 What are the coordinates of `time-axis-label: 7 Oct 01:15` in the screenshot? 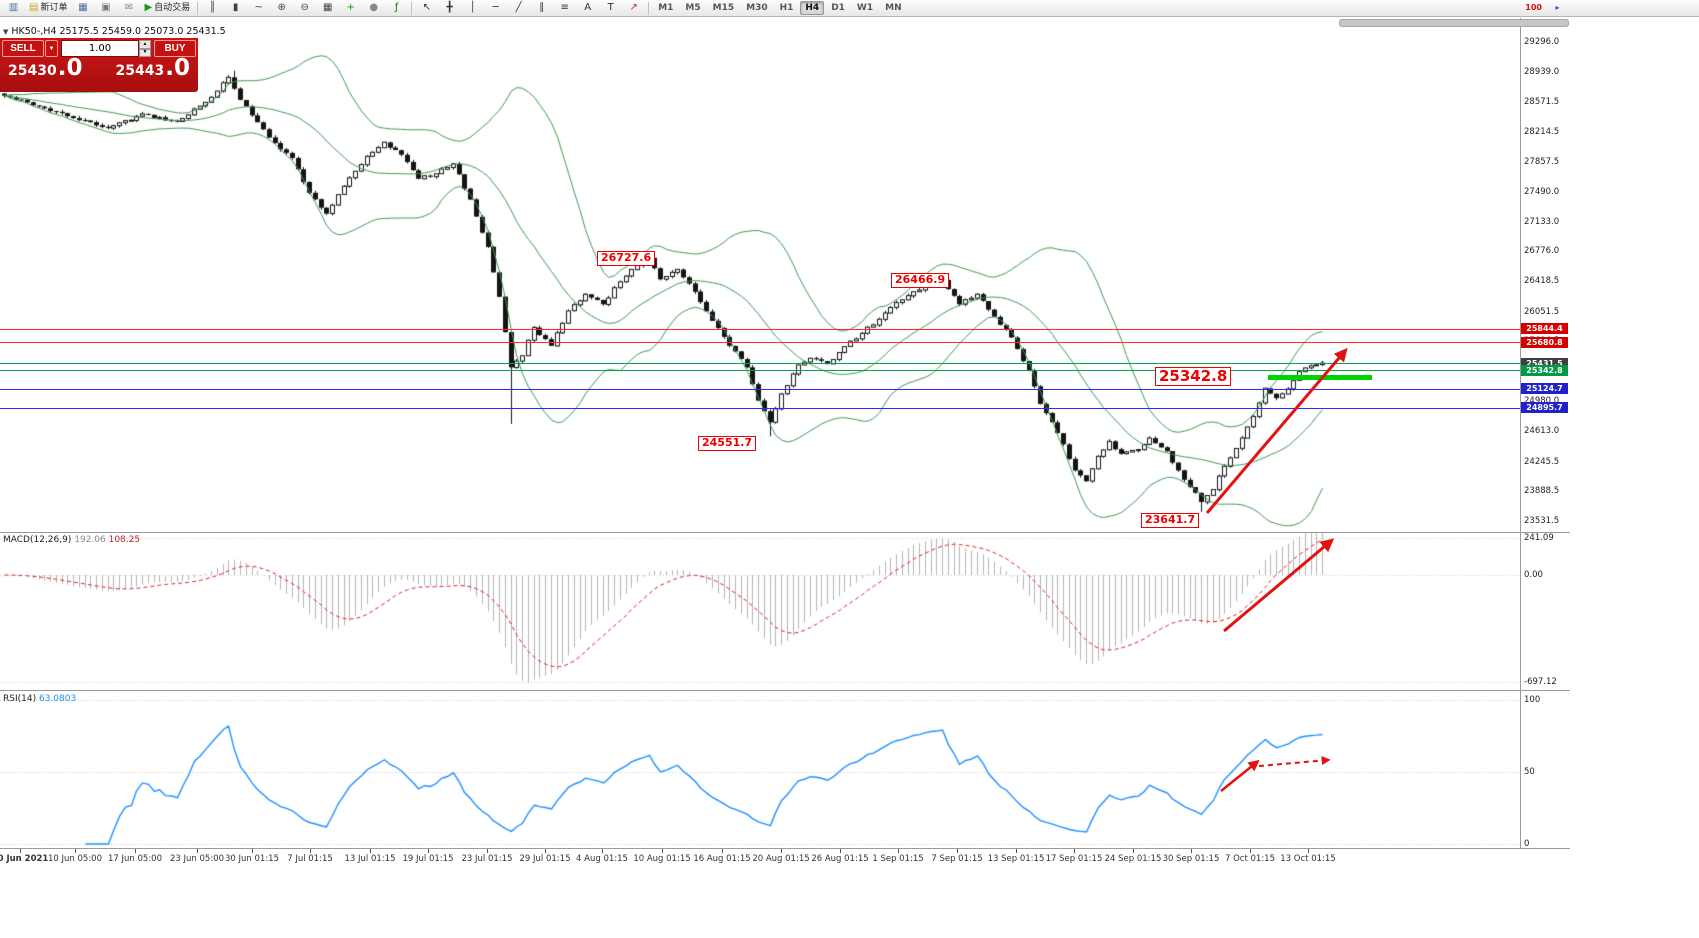 It's located at (1250, 859).